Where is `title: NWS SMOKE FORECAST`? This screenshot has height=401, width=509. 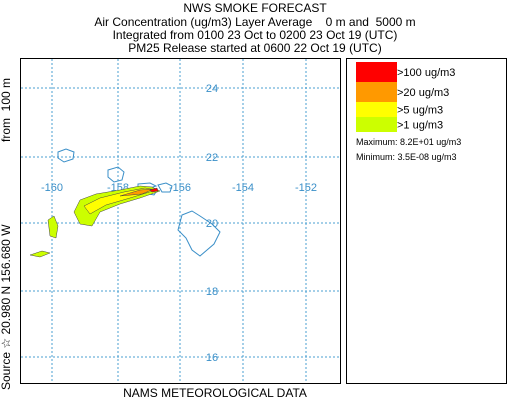
title: NWS SMOKE FORECAST is located at coordinates (255, 8).